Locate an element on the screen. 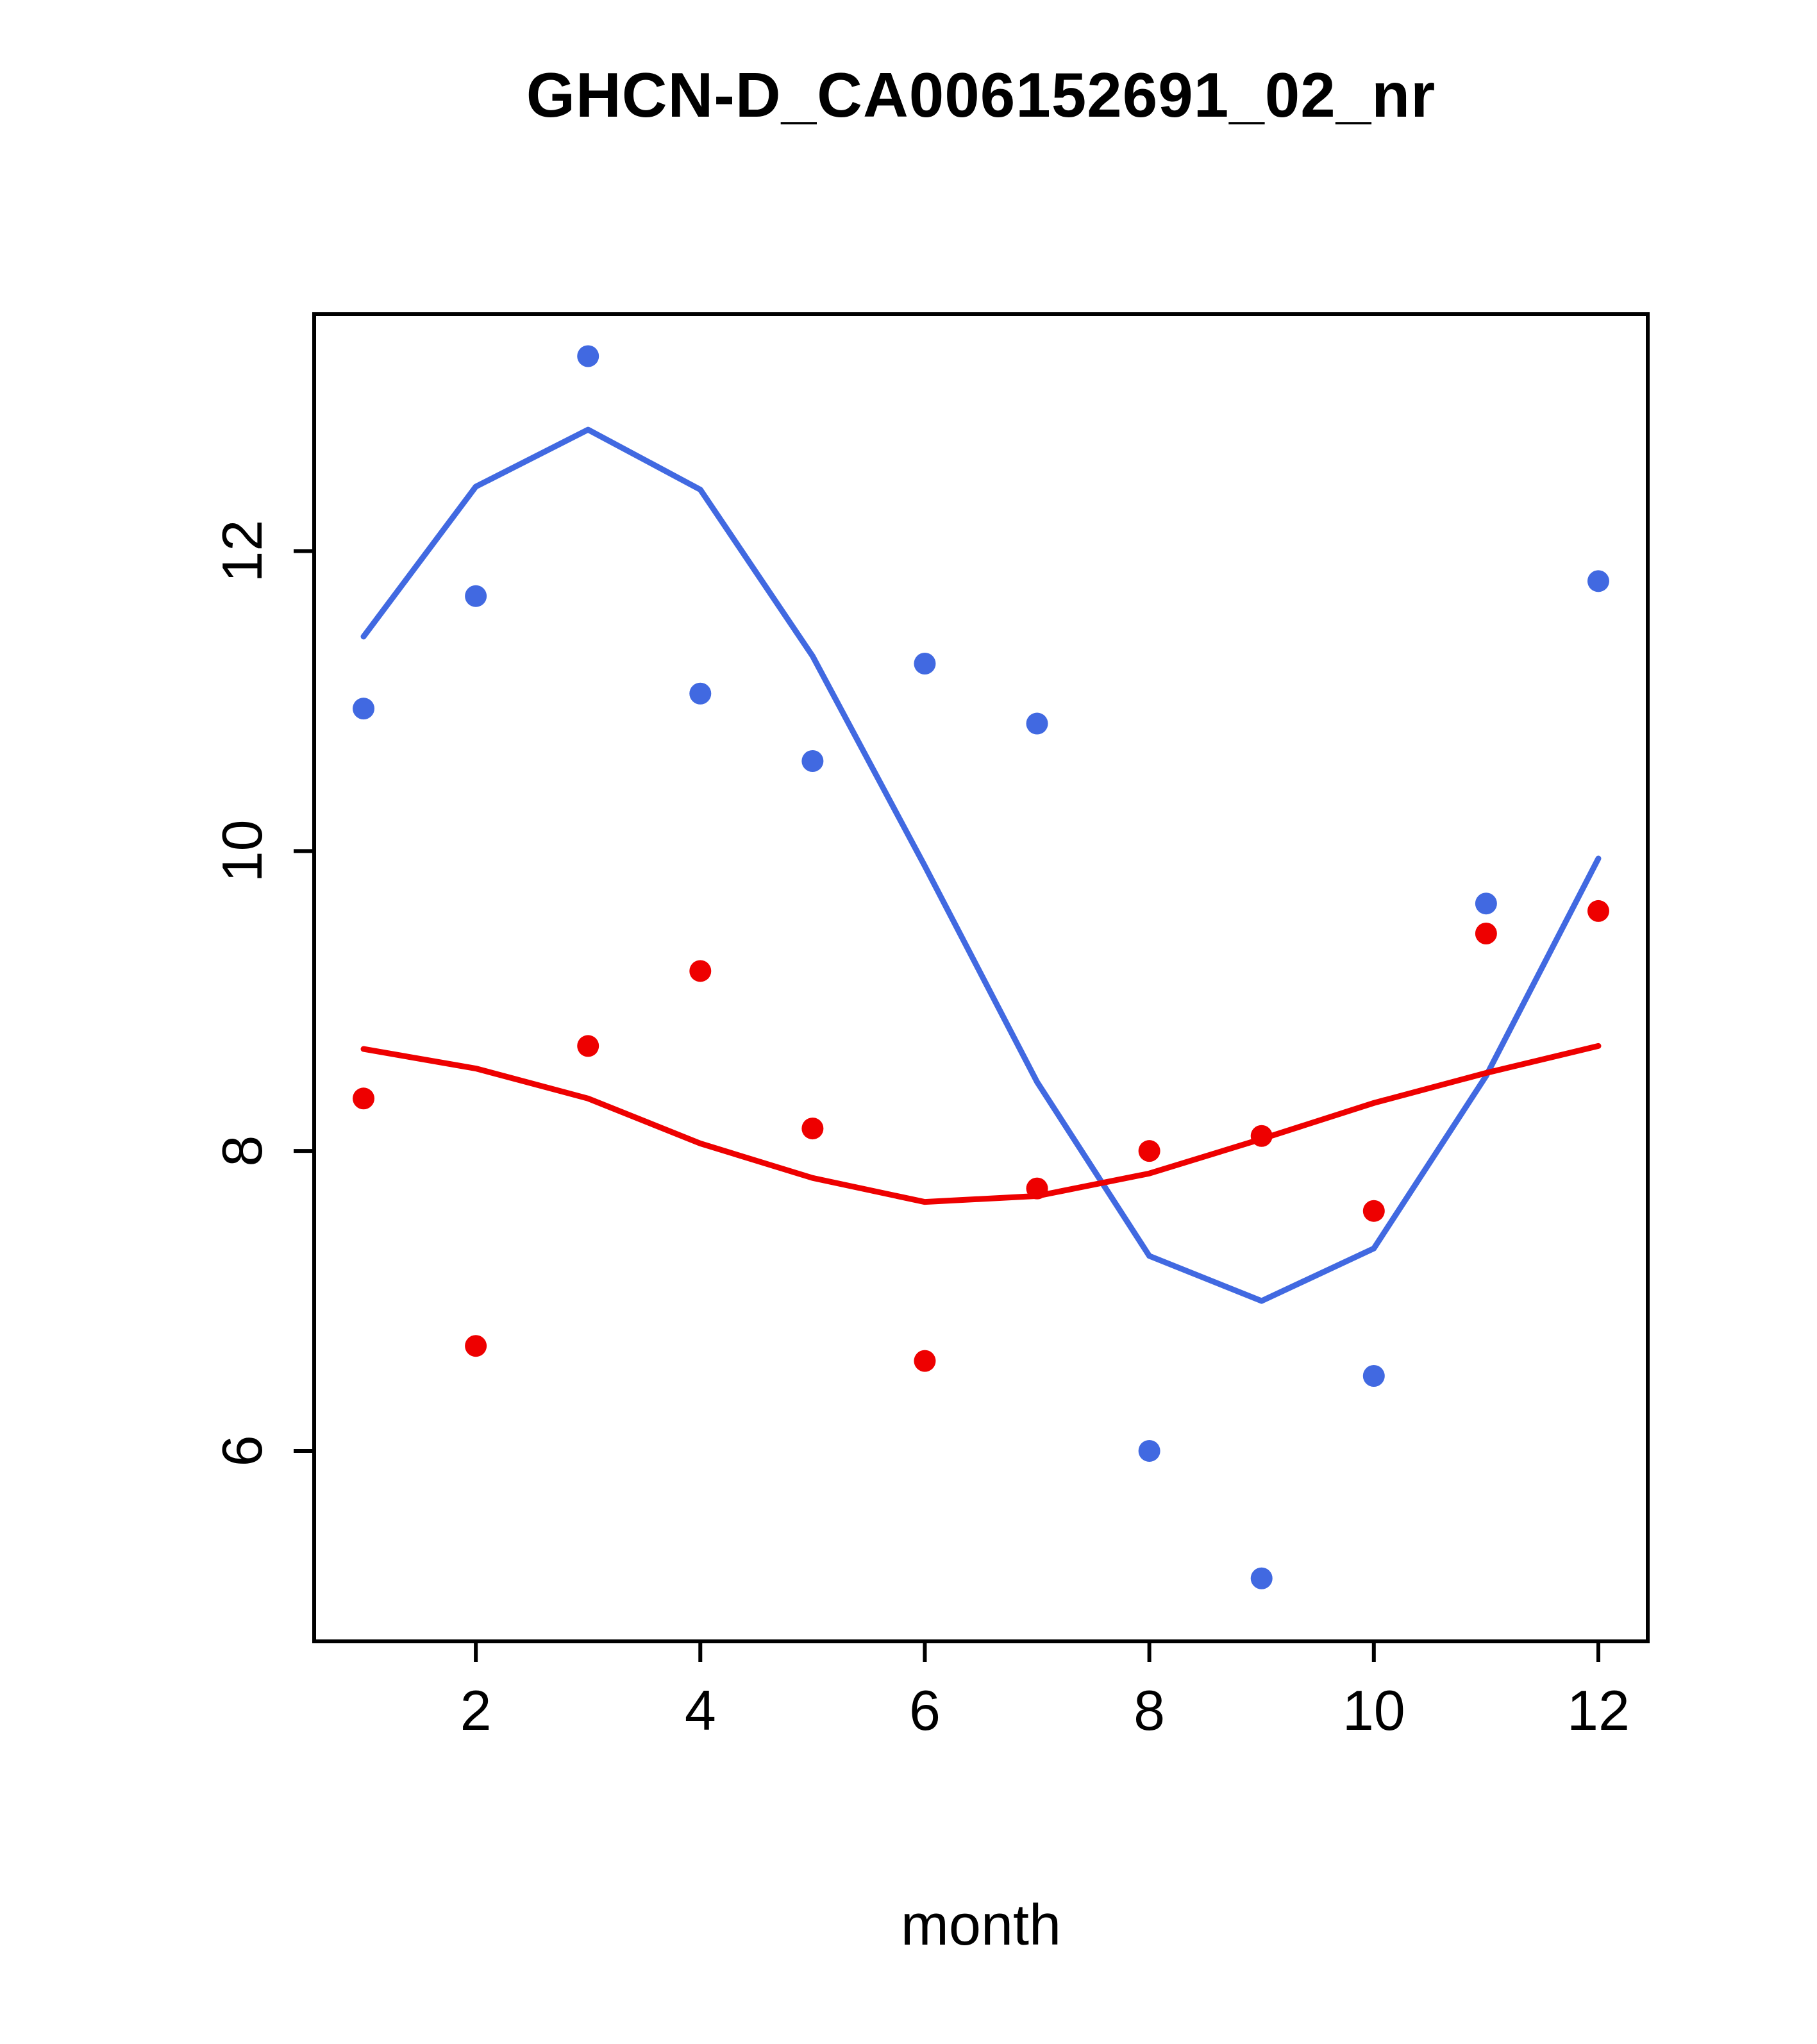 This screenshot has width=1817, height=2044. x-tick-label: 8 is located at coordinates (1149, 1710).